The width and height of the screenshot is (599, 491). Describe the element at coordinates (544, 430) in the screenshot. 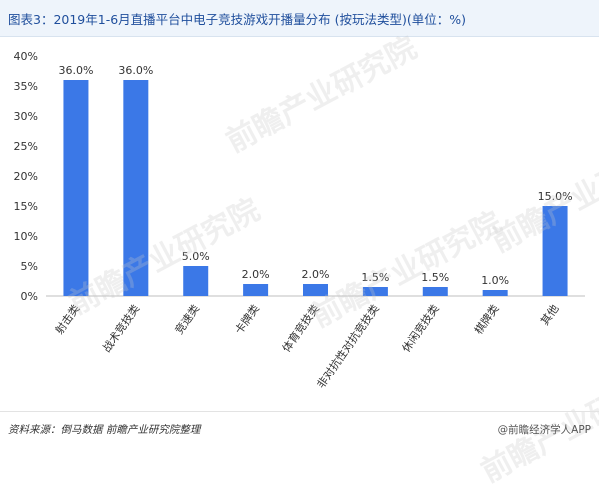

I see `brand-label: @前瞻经济学人APP` at that location.